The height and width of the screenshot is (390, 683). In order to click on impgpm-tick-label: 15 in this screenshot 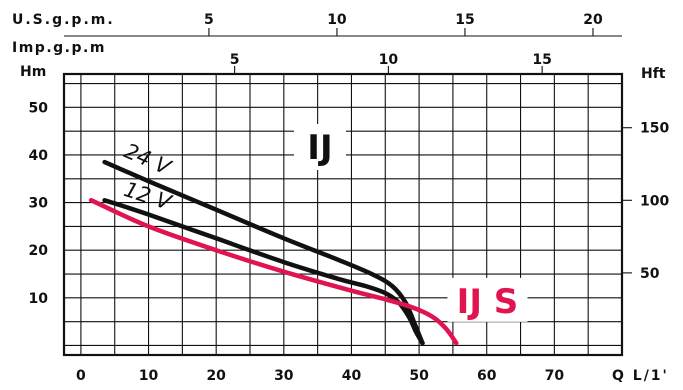, I will do `click(541, 60)`.